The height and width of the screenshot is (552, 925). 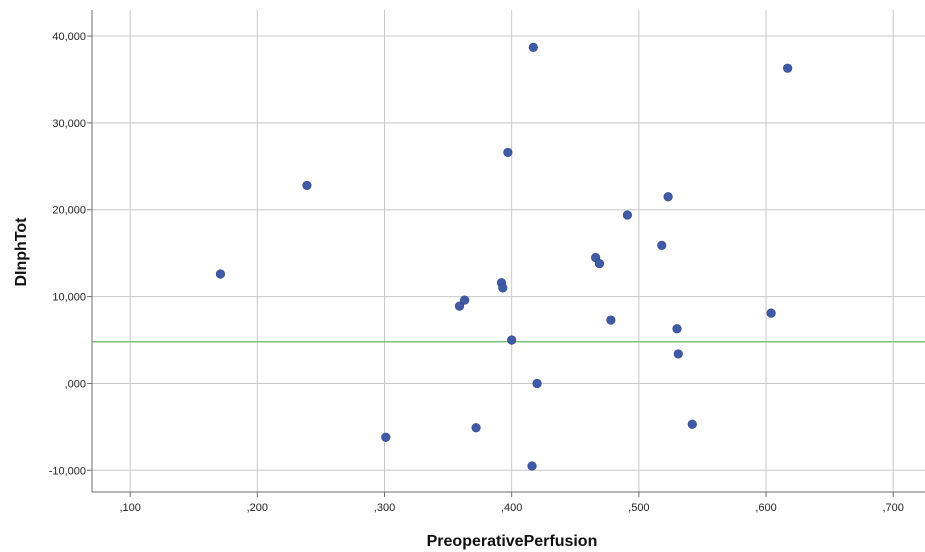 I want to click on y-tick-label: 20,000, so click(x=69, y=211).